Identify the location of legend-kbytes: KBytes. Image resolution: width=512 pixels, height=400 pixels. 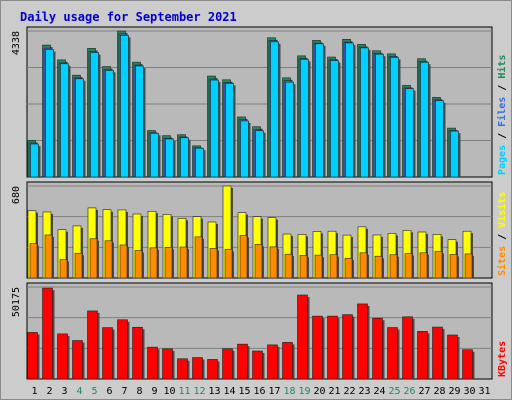
(502, 359).